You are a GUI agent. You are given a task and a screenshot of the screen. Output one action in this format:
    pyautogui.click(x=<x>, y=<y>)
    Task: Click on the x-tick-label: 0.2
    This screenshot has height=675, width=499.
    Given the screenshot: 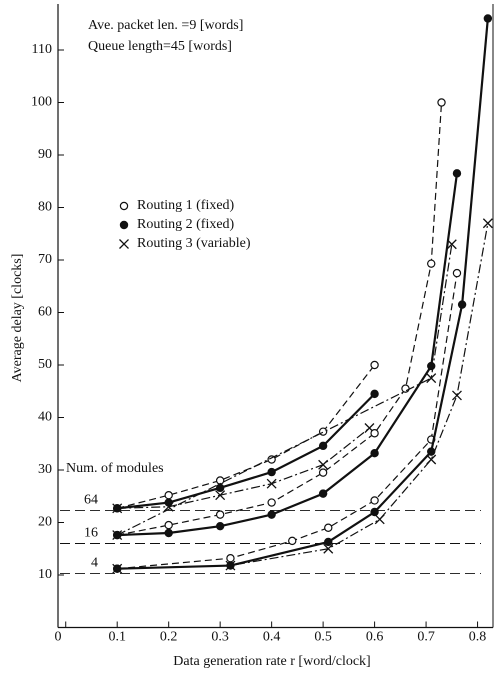 What is the action you would take?
    pyautogui.click(x=169, y=637)
    